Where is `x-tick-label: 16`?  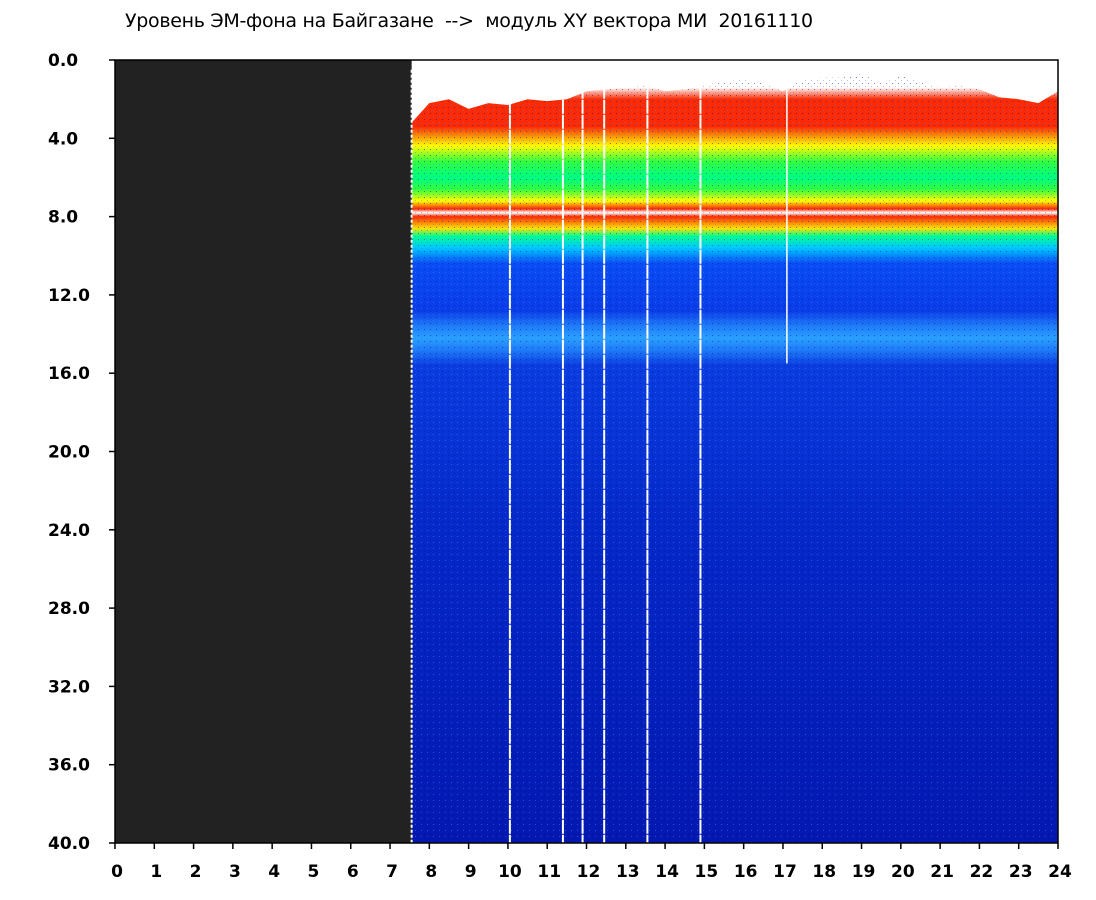
x-tick-label: 16 is located at coordinates (746, 872).